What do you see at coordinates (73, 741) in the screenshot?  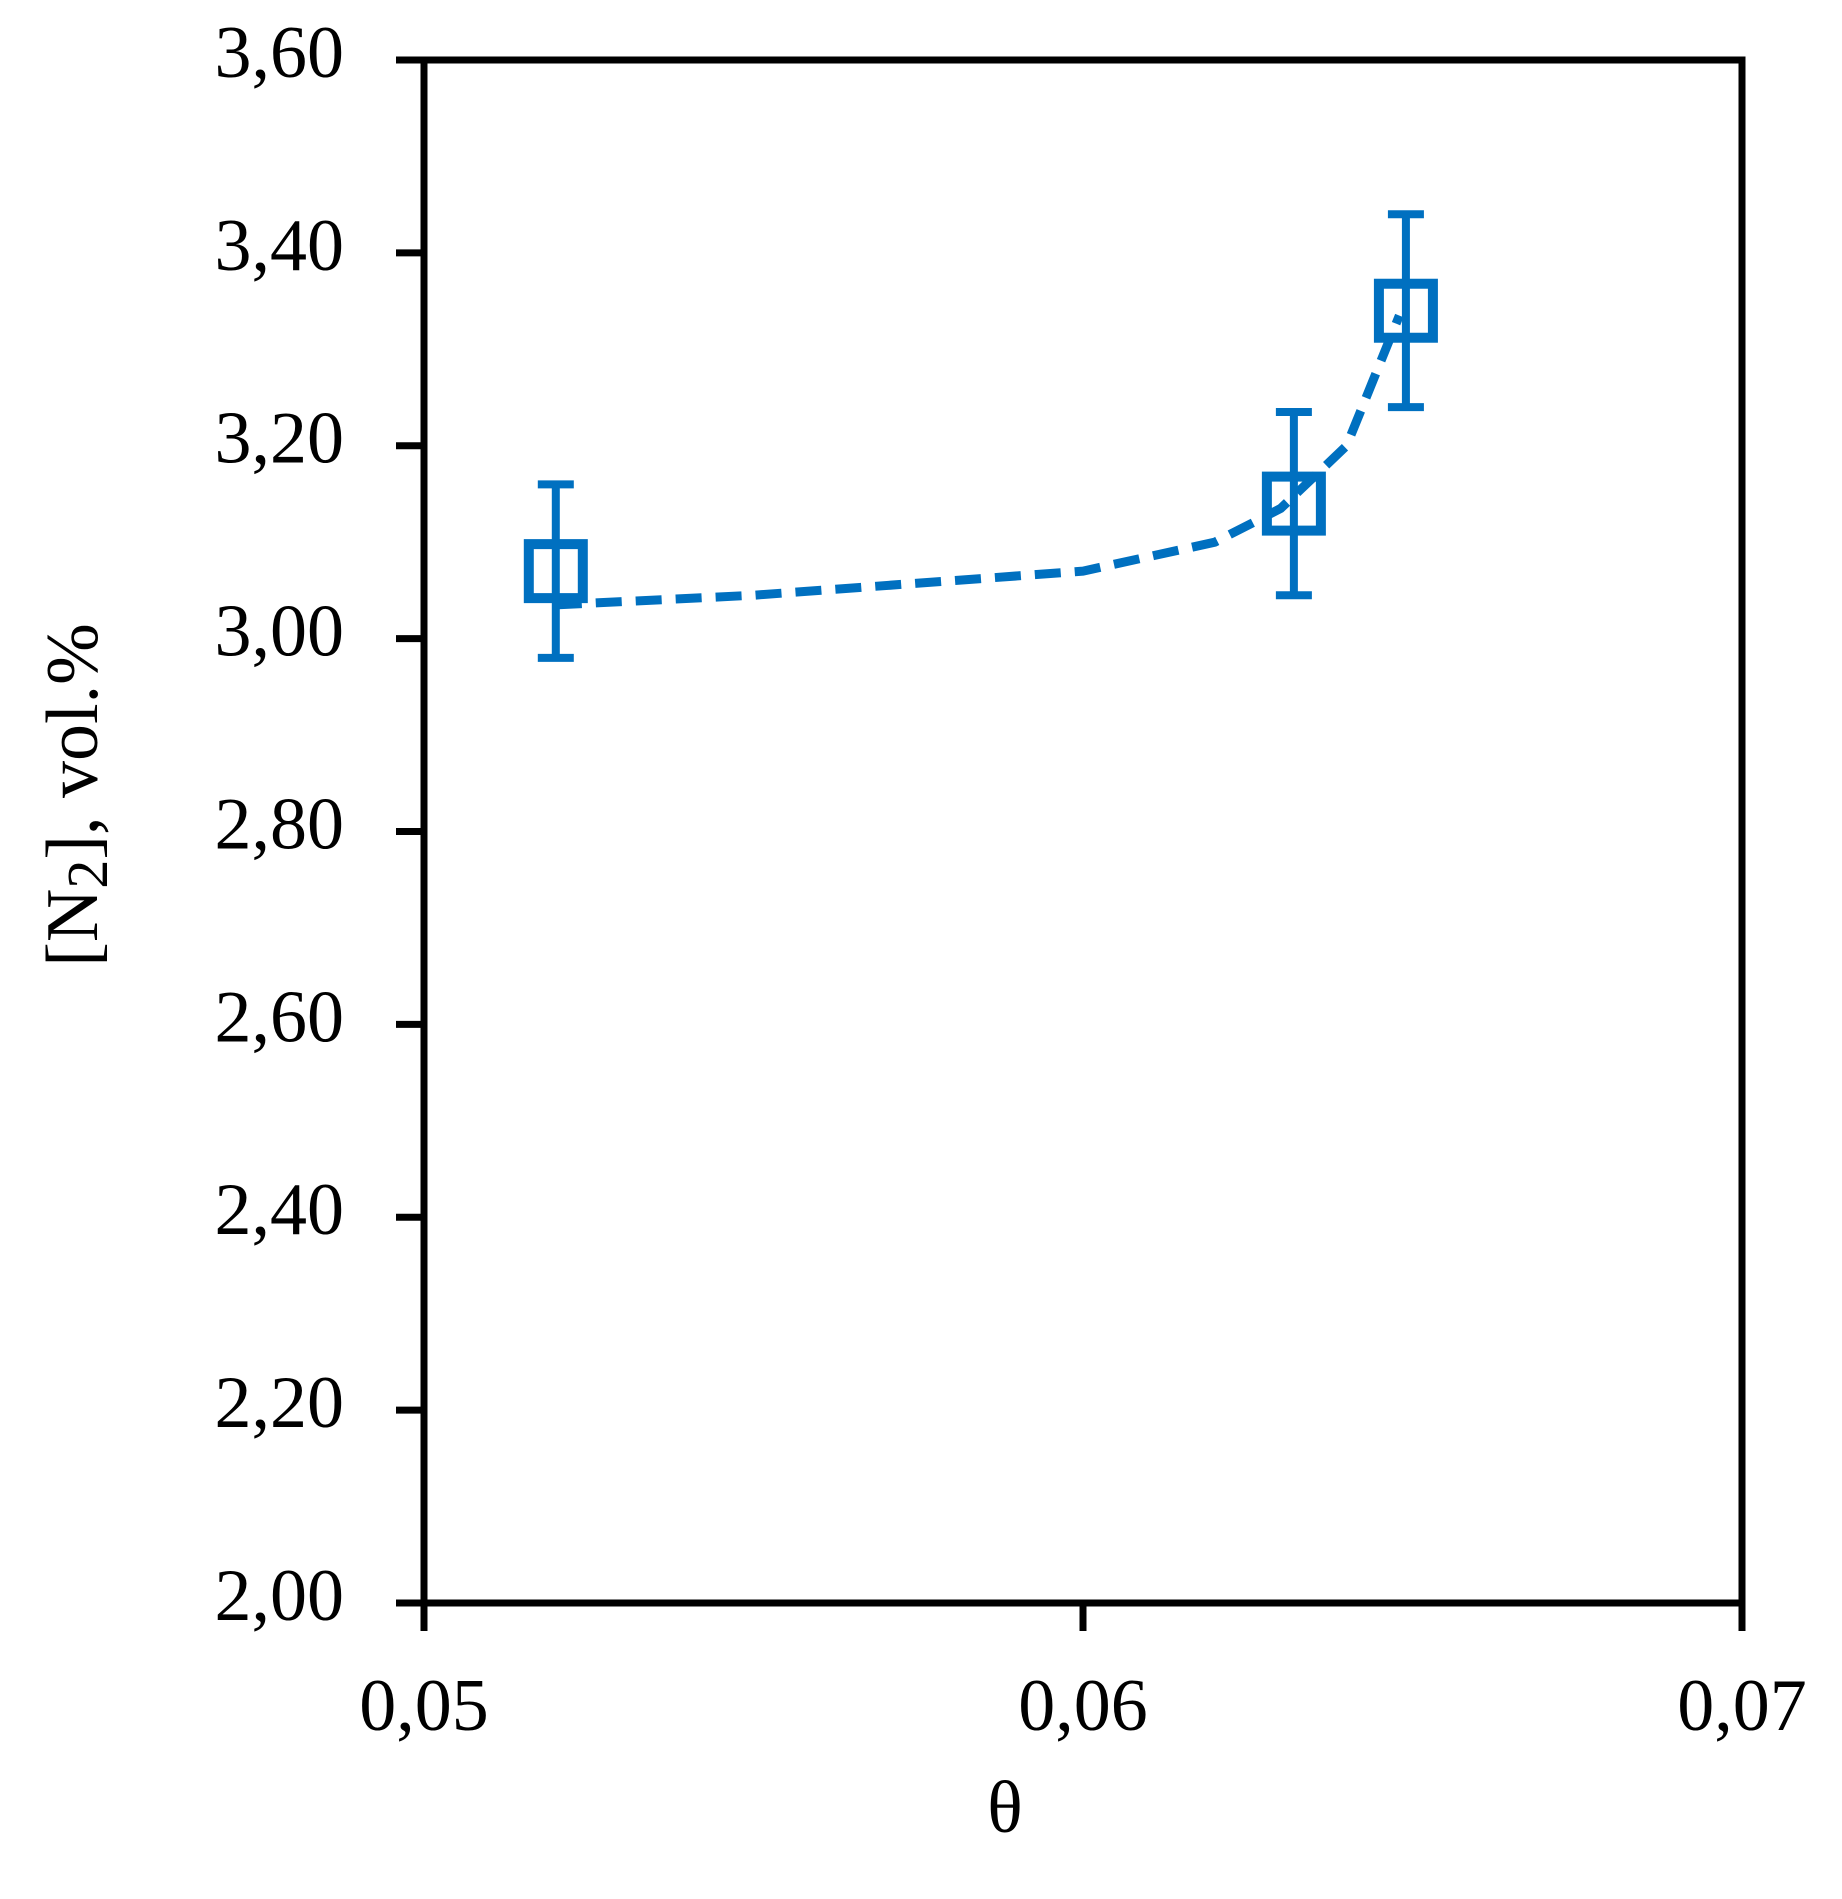 I see `y-title-rest: ], vol.%` at bounding box center [73, 741].